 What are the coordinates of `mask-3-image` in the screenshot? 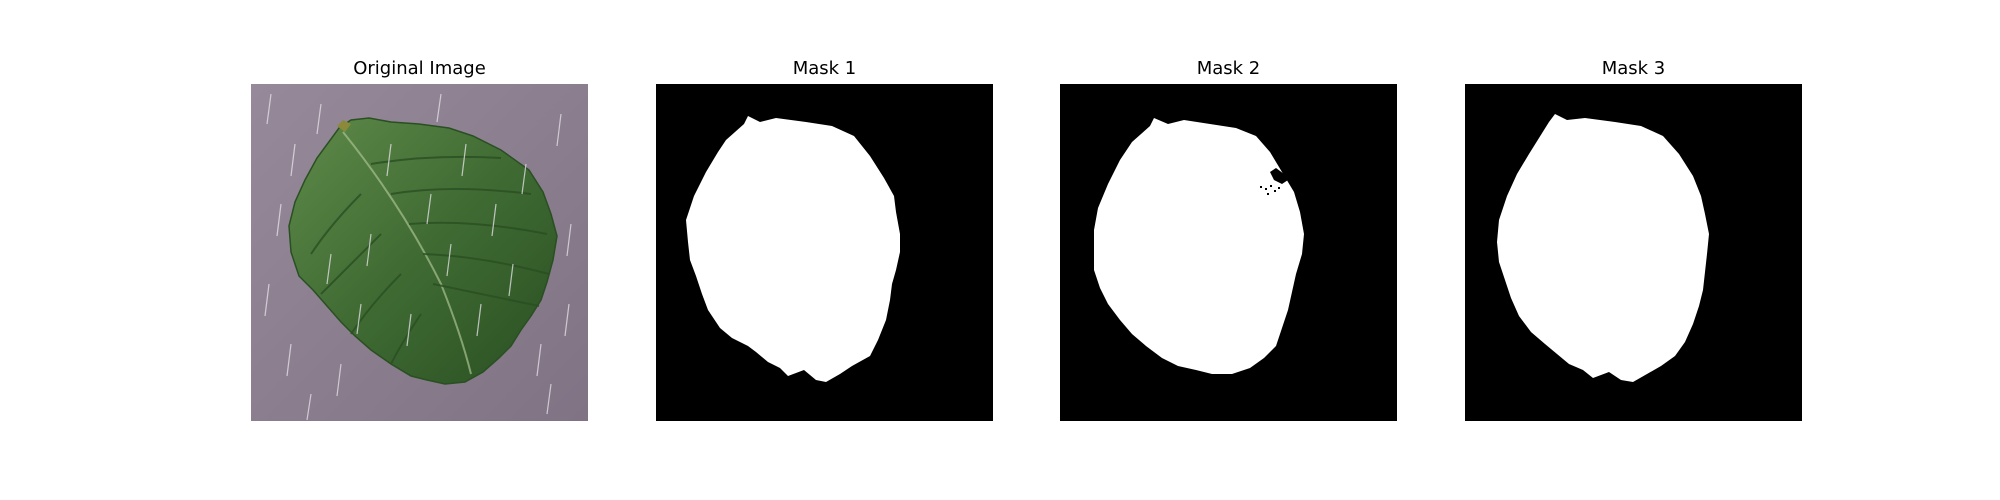 It's located at (1633, 252).